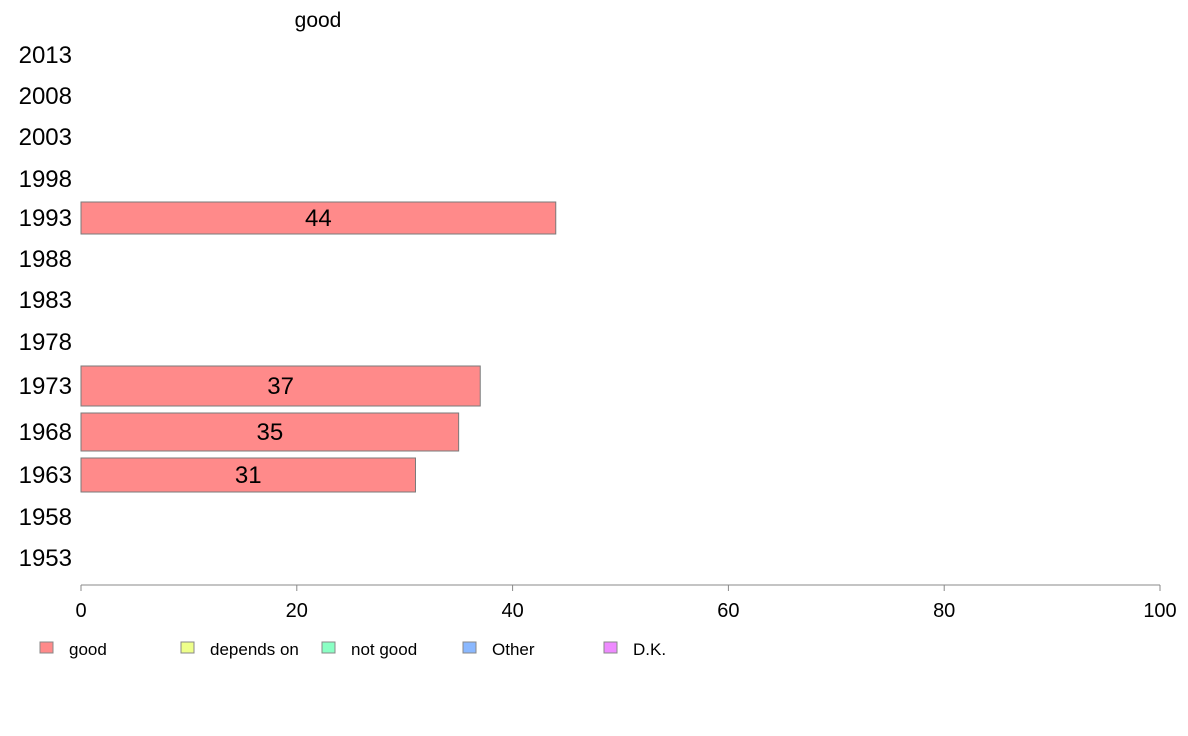 This screenshot has width=1188, height=736. What do you see at coordinates (318, 20) in the screenshot?
I see `chart-title: good` at bounding box center [318, 20].